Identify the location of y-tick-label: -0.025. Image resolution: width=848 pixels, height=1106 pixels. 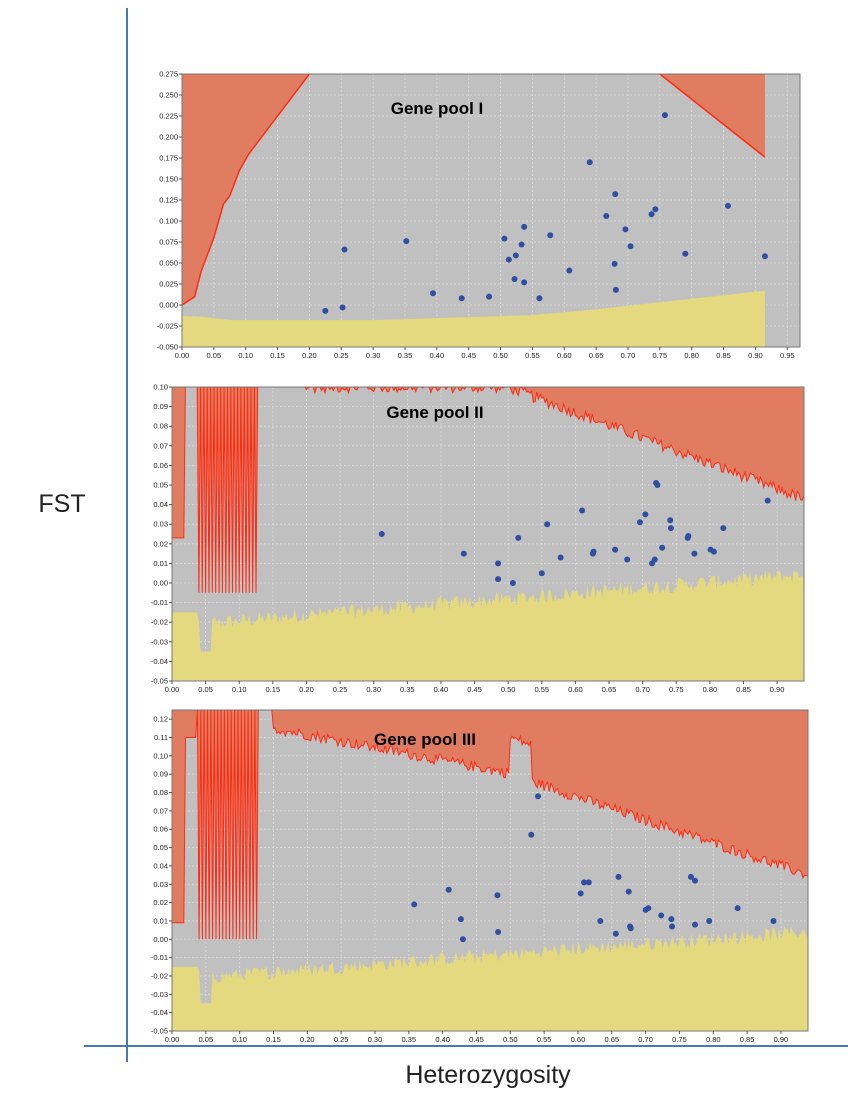
(167, 326).